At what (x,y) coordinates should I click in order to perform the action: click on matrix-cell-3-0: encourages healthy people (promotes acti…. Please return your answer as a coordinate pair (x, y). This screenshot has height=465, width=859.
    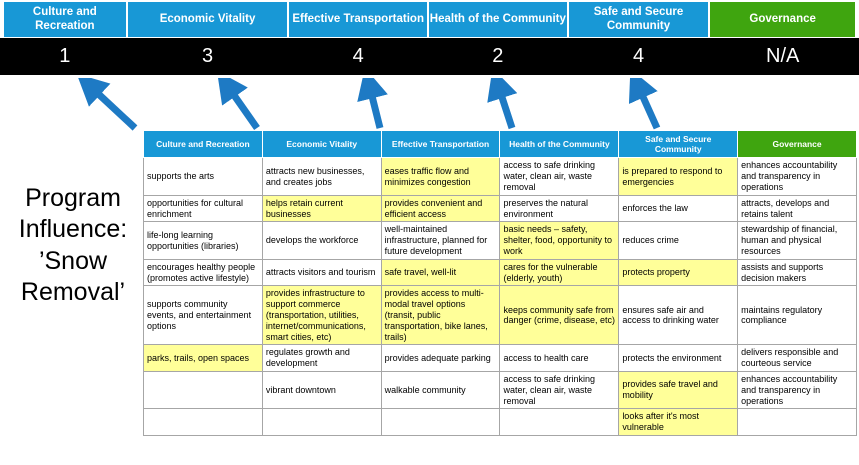
    Looking at the image, I should click on (203, 272).